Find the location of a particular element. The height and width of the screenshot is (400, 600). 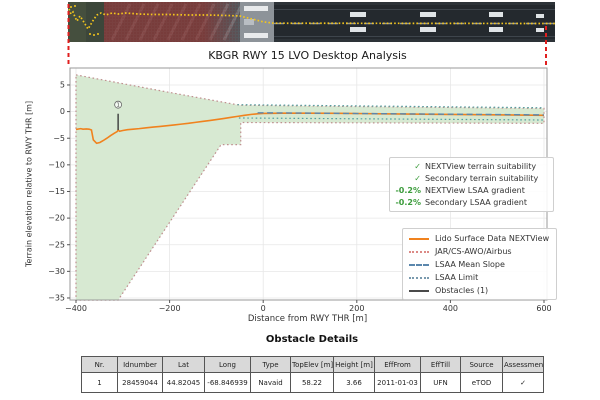

table-cell: 58.22 is located at coordinates (312, 382).